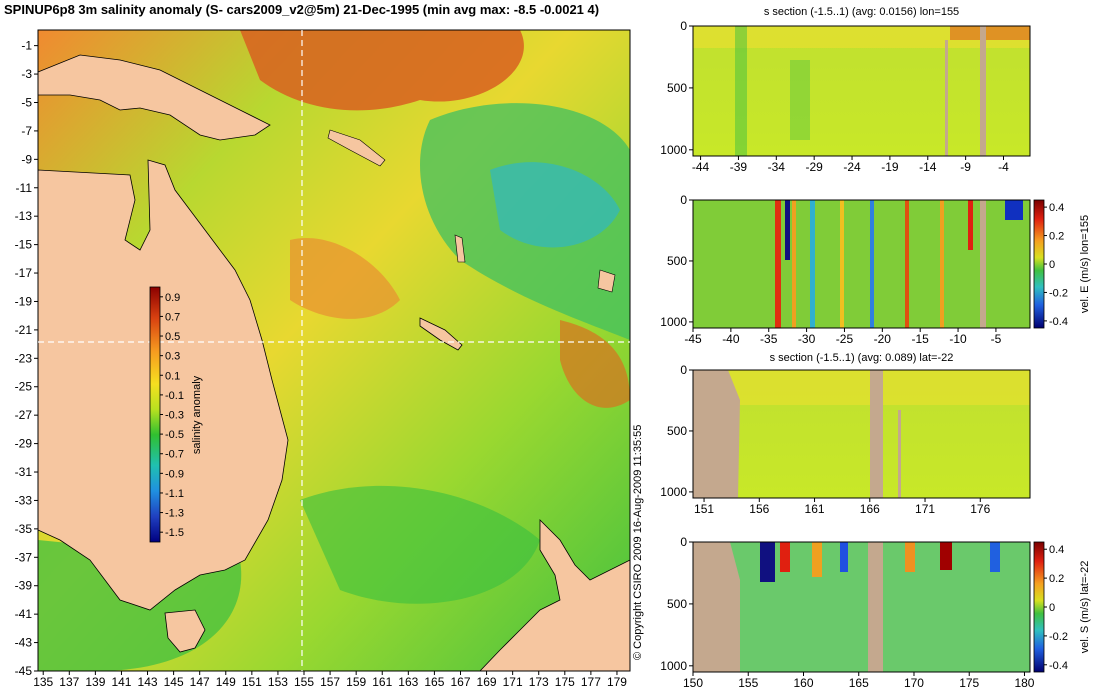 The height and width of the screenshot is (700, 1100). I want to click on map-y-tick-label: -11, so click(24, 188).